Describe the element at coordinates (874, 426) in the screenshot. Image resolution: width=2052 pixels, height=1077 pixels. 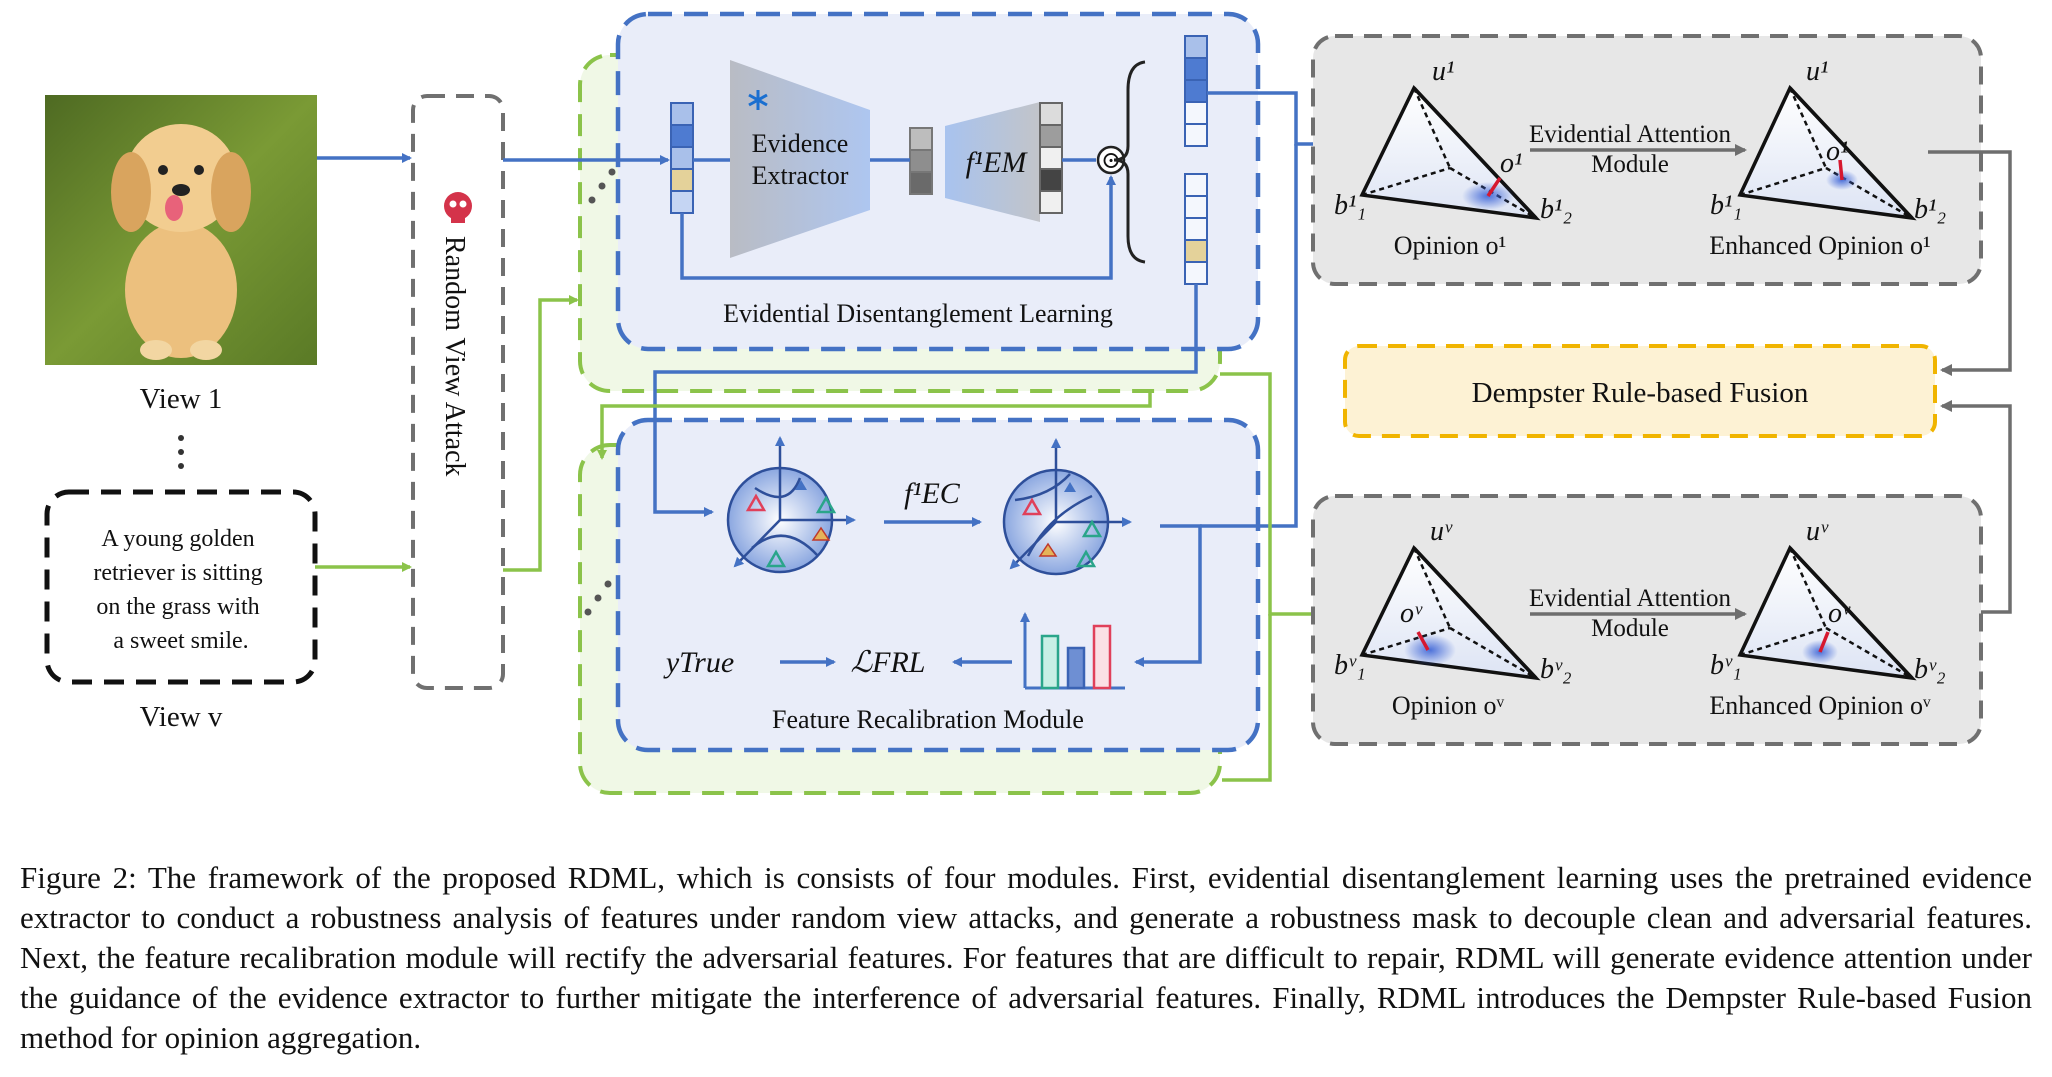
I see `arrow-green-into-frm` at that location.